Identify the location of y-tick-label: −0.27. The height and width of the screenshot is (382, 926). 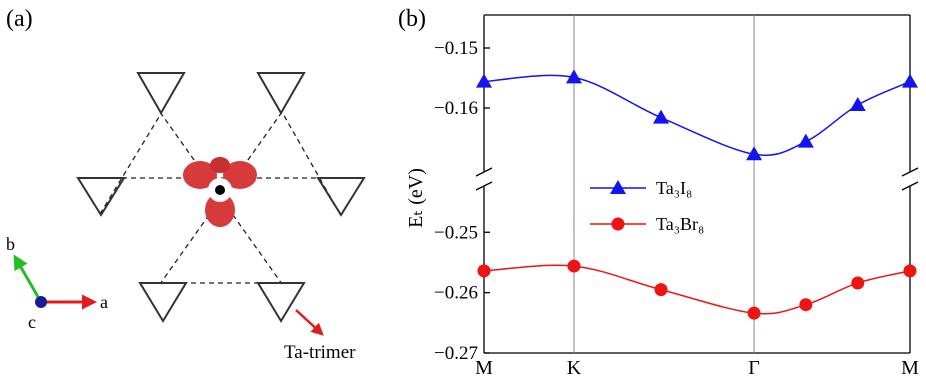
(456, 353).